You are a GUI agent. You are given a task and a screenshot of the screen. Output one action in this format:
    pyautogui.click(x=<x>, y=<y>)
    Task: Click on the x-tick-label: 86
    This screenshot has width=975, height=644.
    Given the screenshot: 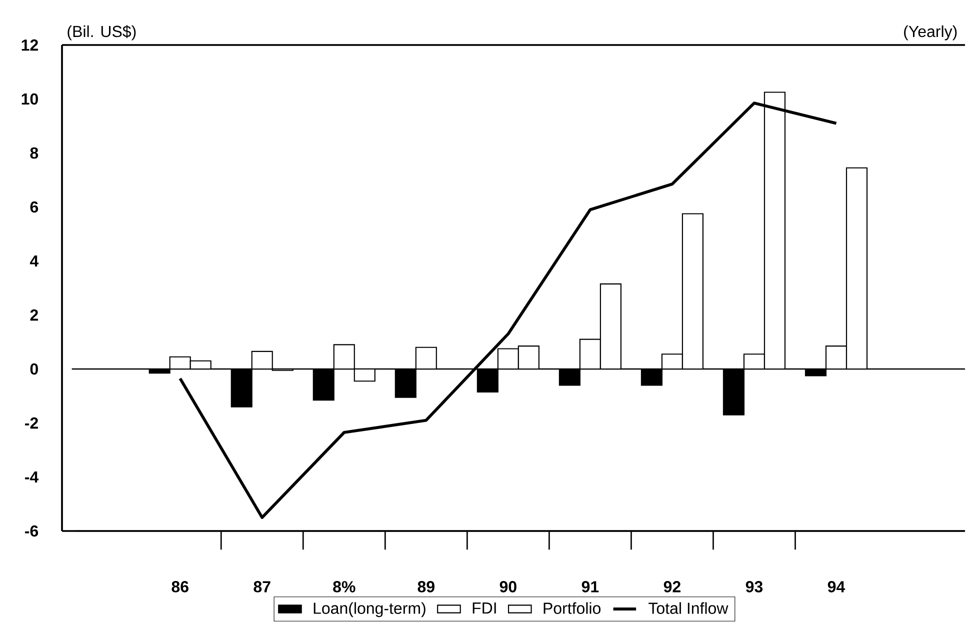 What is the action you would take?
    pyautogui.click(x=180, y=586)
    